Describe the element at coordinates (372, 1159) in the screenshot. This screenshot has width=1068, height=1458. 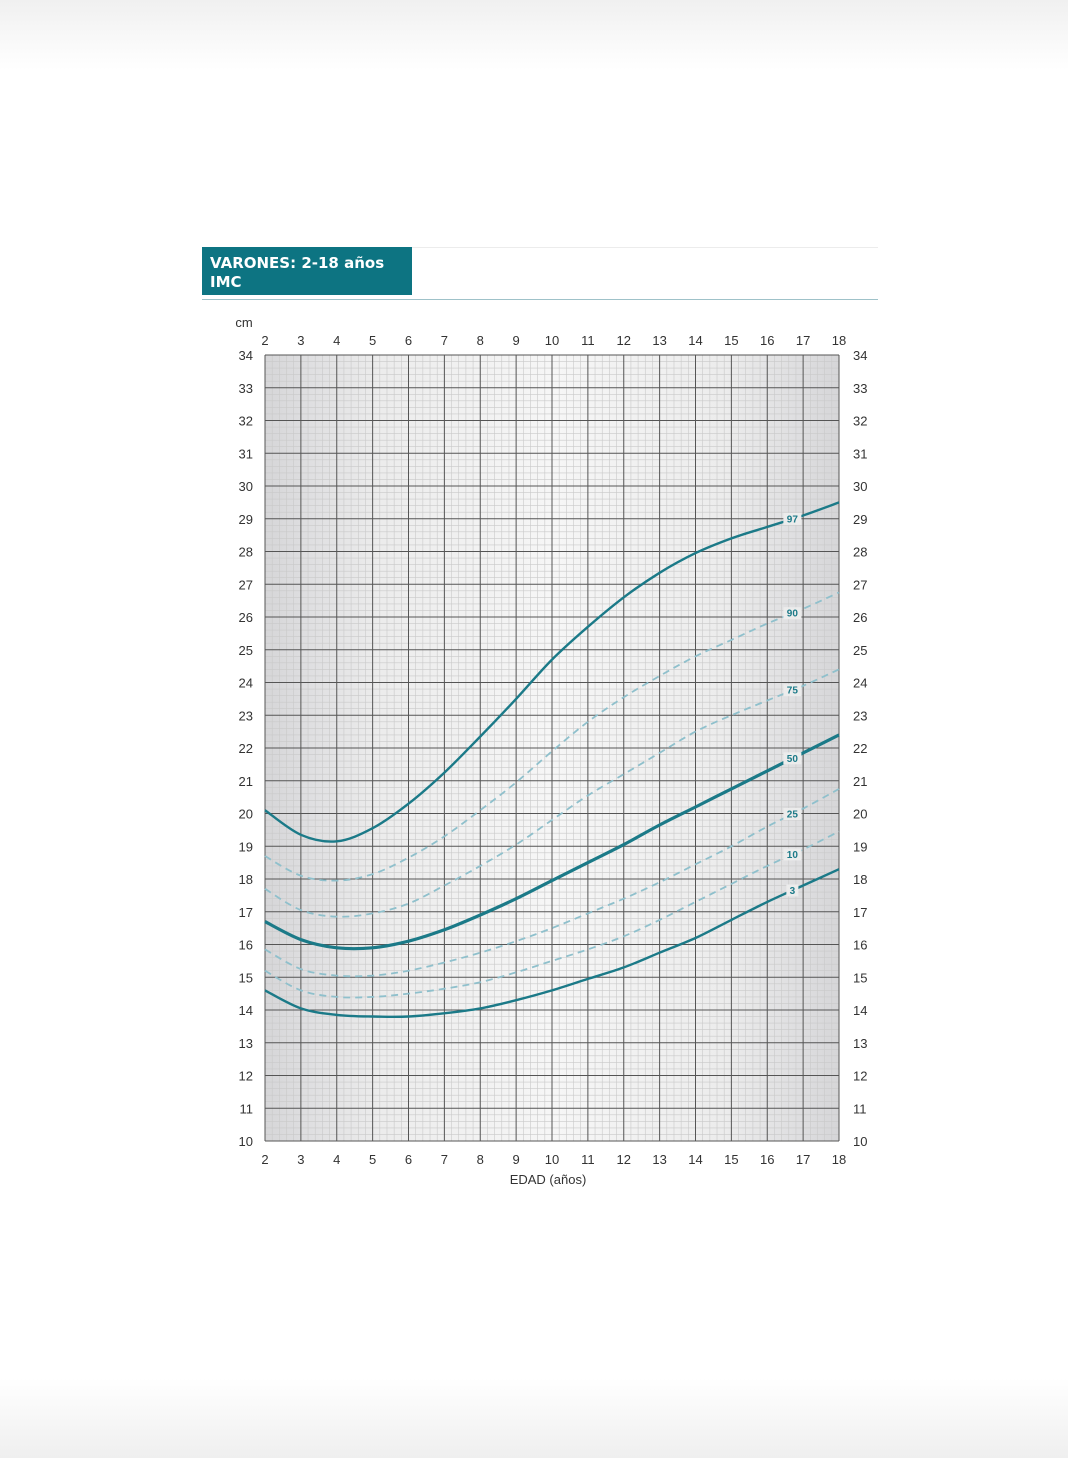
I see `x-tick-label-bottom: 5` at that location.